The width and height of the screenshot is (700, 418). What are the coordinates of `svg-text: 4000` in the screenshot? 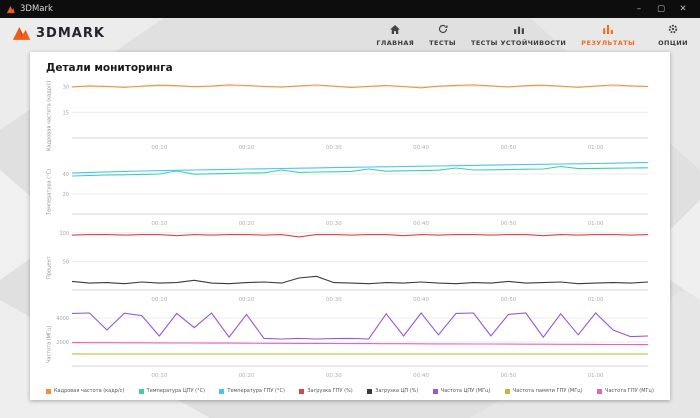 It's located at (62, 319).